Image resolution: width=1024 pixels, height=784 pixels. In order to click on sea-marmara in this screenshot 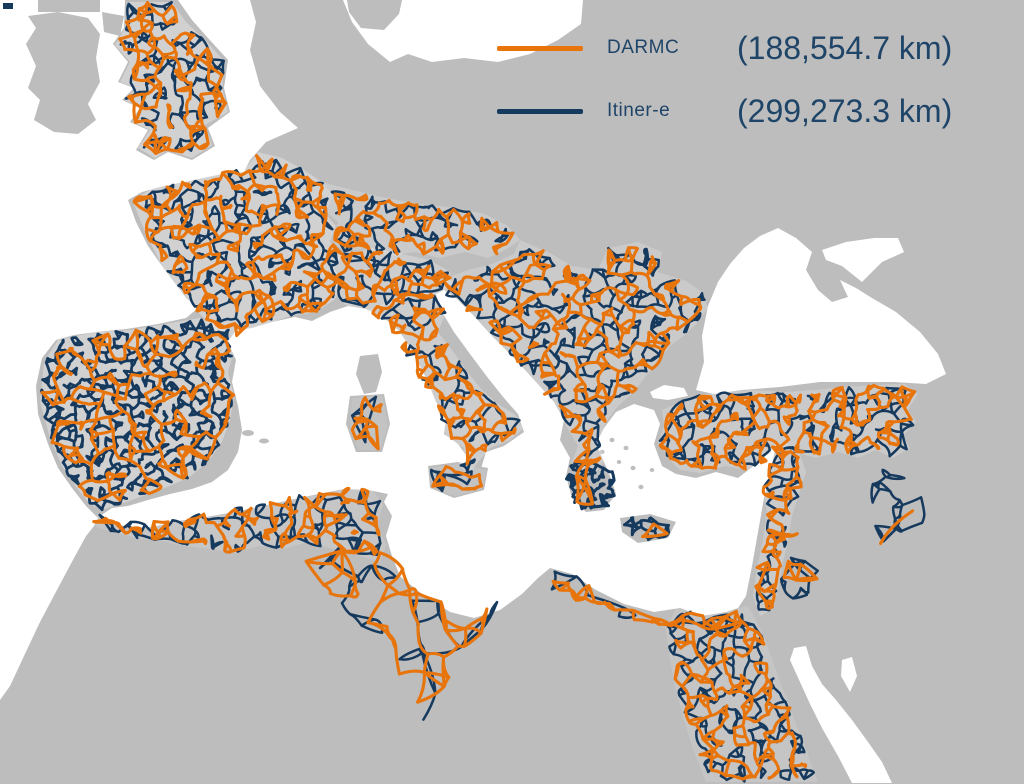, I will do `click(669, 392)`.